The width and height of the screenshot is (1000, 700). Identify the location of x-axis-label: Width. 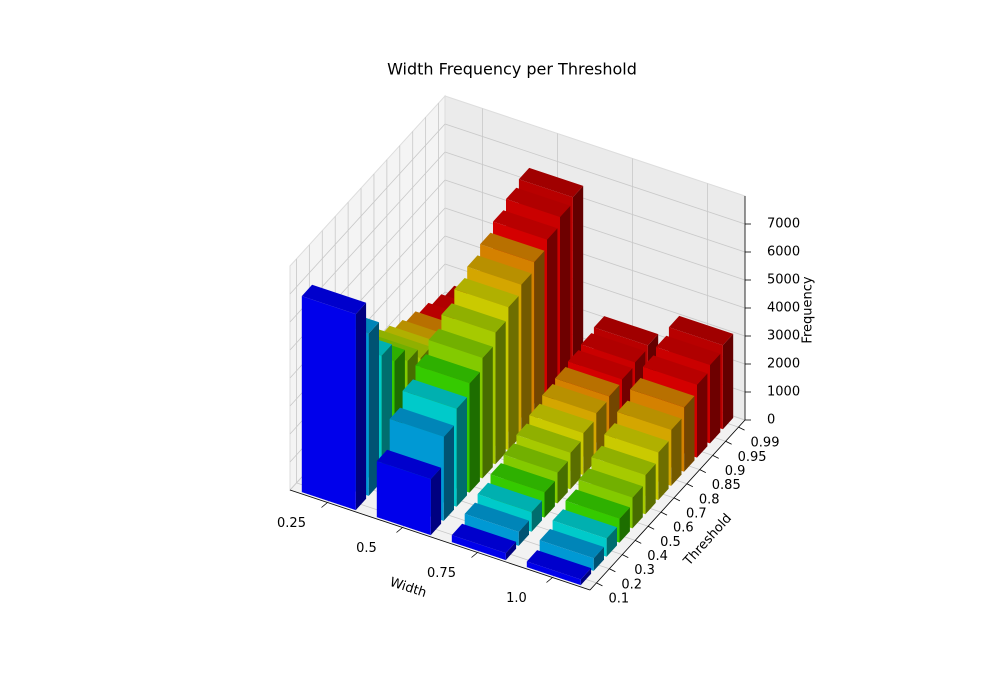
(408, 588).